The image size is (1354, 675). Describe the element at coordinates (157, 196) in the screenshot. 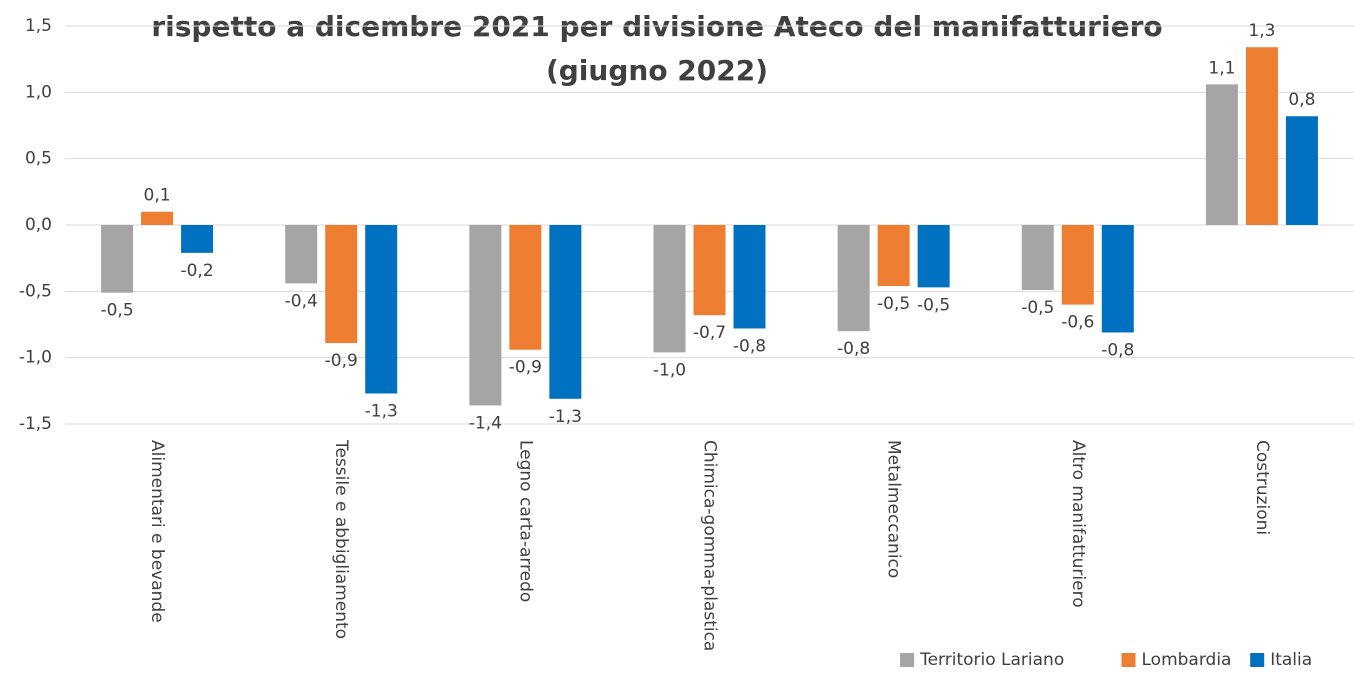

I see `value-label: 0,1` at that location.